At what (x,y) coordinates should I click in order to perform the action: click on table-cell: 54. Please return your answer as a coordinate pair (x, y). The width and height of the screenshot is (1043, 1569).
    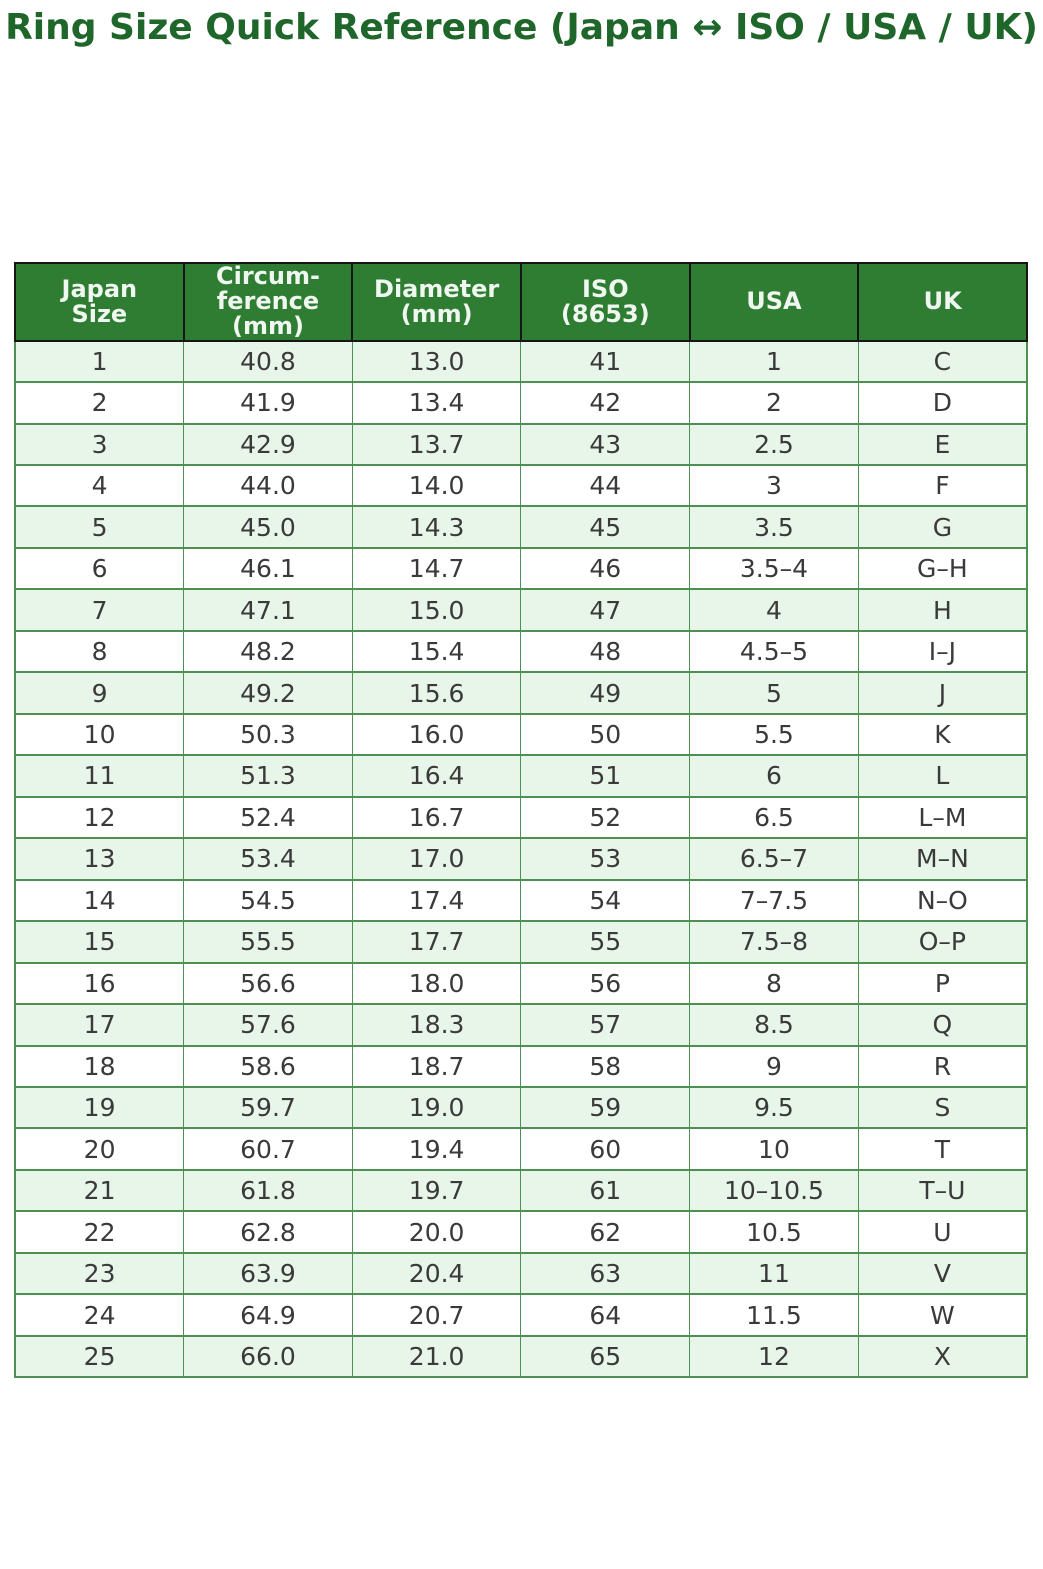
    Looking at the image, I should click on (605, 900).